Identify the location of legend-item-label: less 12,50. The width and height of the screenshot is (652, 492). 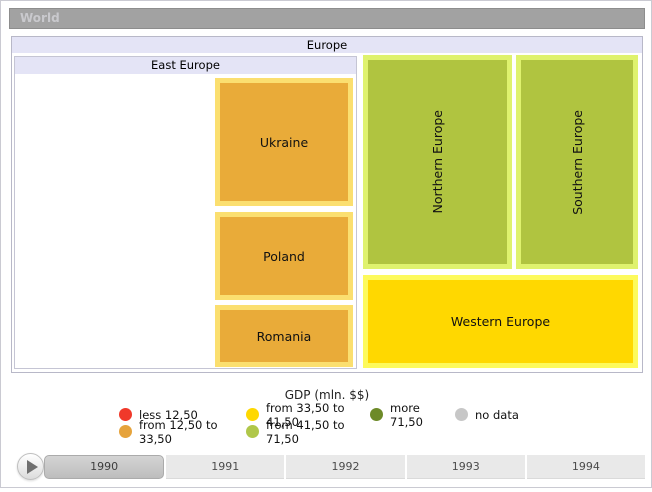
(168, 414).